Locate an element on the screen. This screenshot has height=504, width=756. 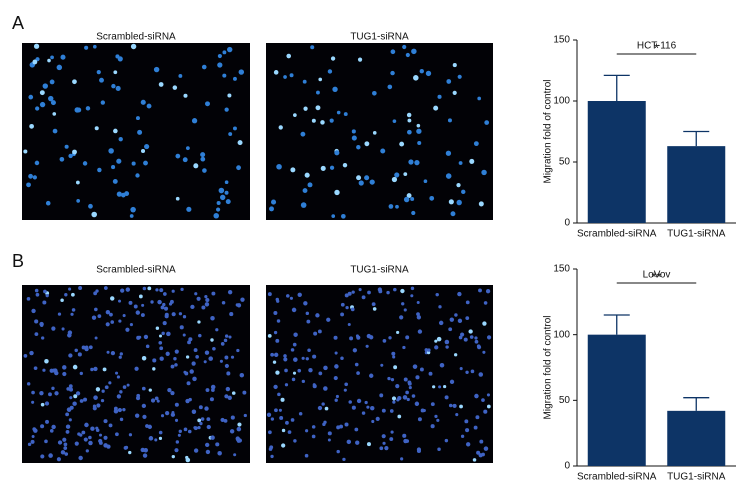
x-tick-label: Scrambled-siRNA is located at coordinates (617, 234).